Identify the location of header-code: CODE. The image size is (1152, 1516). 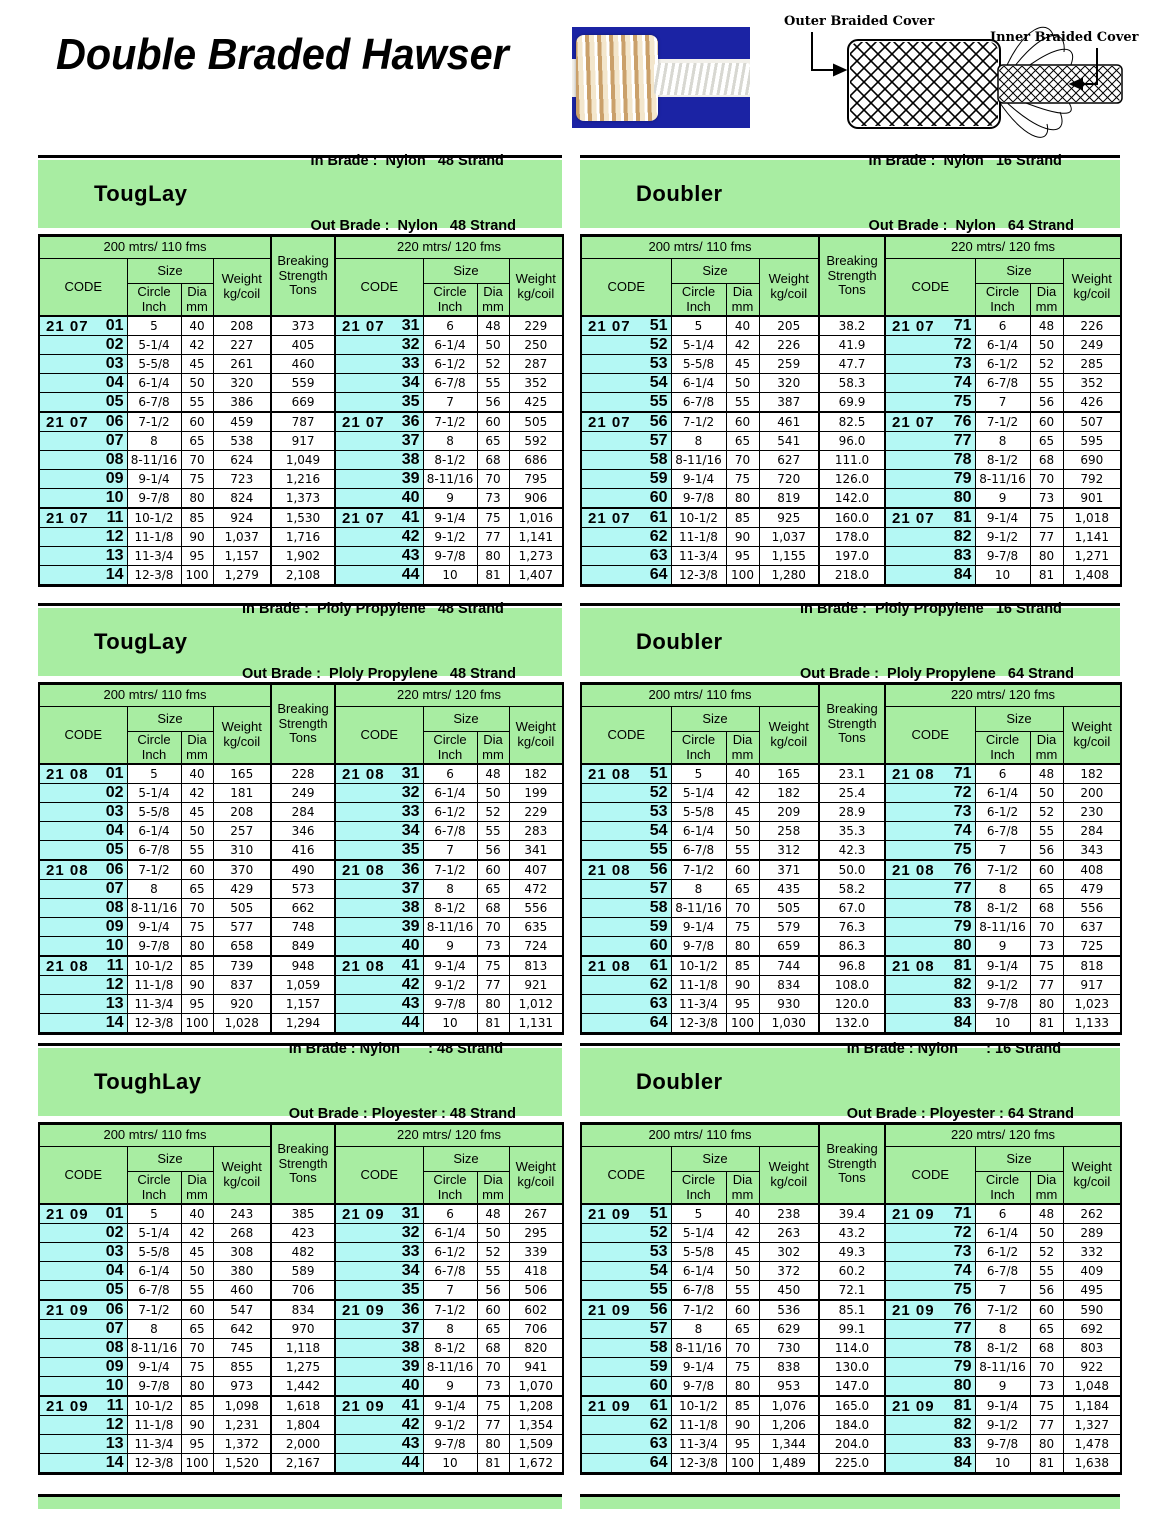
(626, 735).